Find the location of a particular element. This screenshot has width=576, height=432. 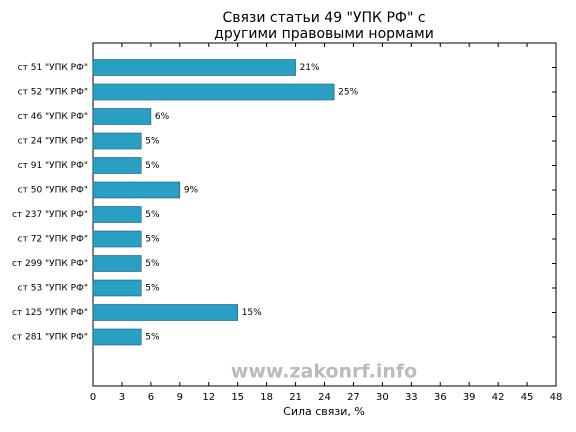

x-axis-label: Сила связи, % is located at coordinates (324, 411).